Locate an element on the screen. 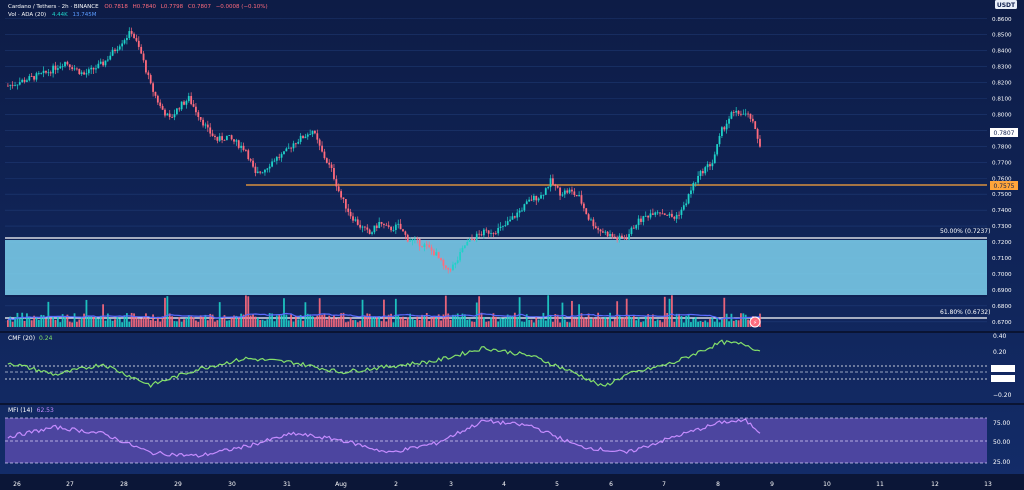  price-tick-label: 0.6900 is located at coordinates (1002, 291).